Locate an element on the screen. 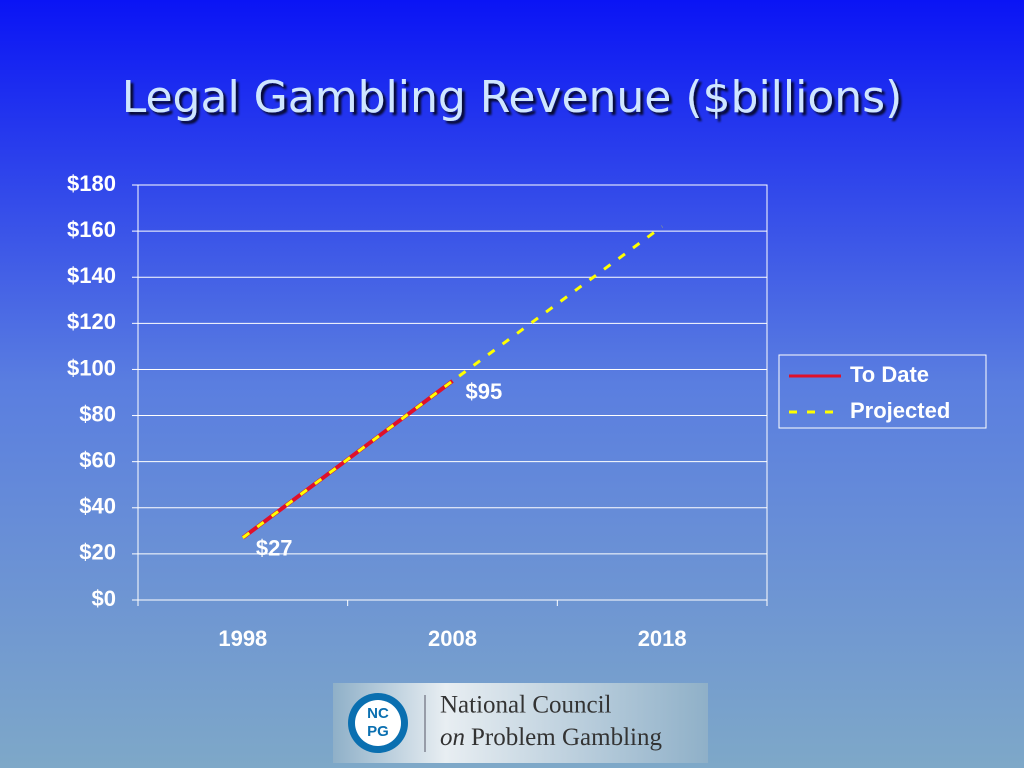 This screenshot has height=768, width=1024. y-tick-label: $100 is located at coordinates (91, 367).